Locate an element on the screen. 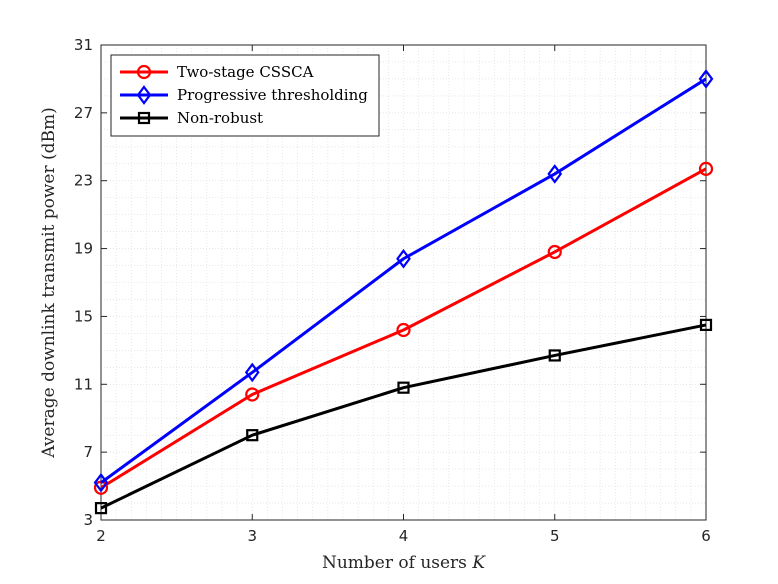 This screenshot has width=778, height=584. legend-label: Two-stage CSSCA is located at coordinates (245, 72).